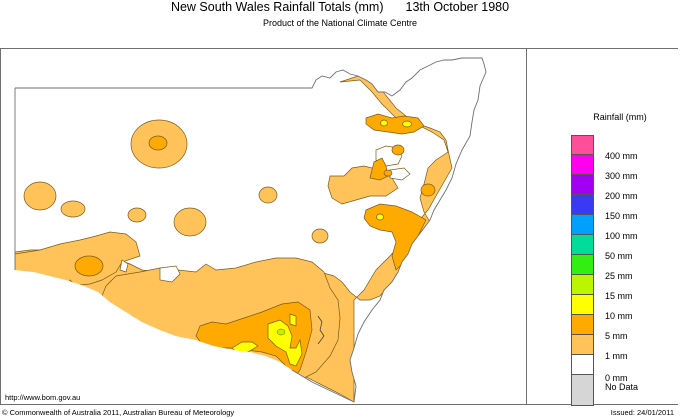 Image resolution: width=680 pixels, height=419 pixels. What do you see at coordinates (620, 117) in the screenshot?
I see `legend-title: Rainfall (mm)` at bounding box center [620, 117].